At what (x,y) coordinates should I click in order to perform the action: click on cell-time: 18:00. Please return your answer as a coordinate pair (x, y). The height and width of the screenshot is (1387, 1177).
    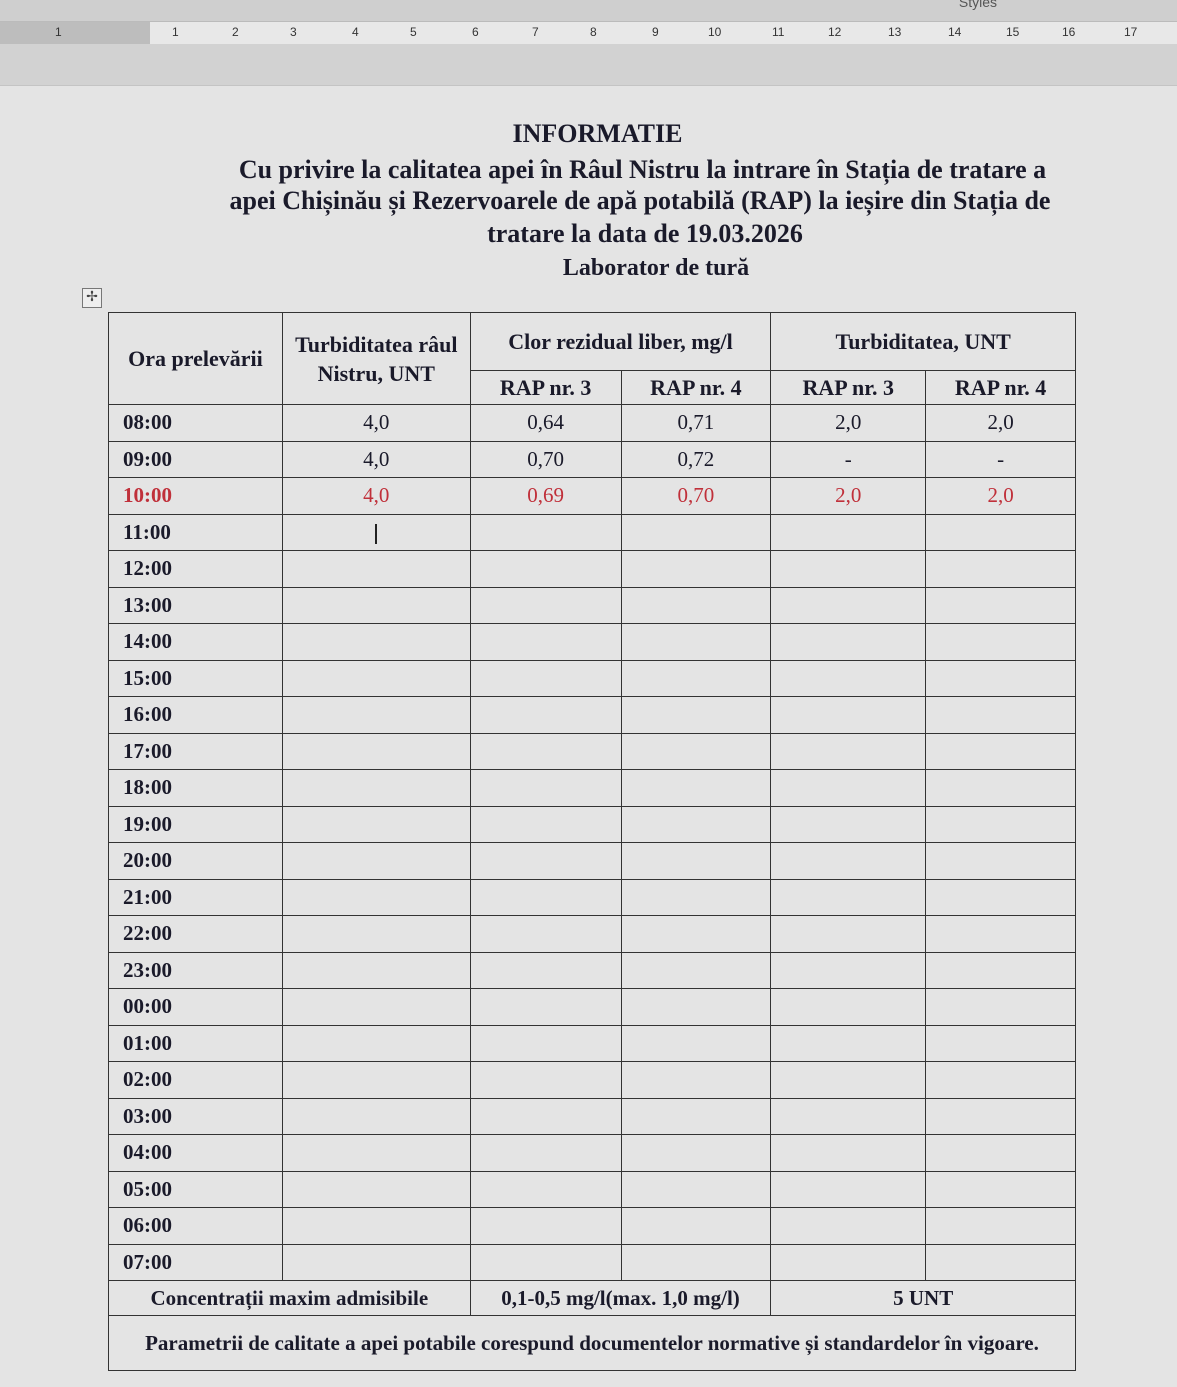
    Looking at the image, I should click on (195, 788).